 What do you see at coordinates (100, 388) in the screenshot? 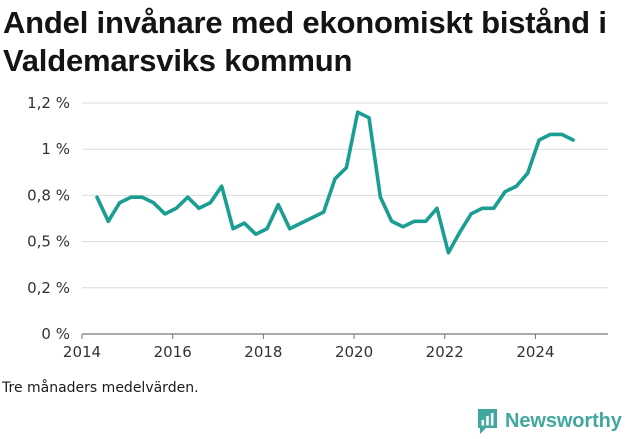
I see `chart-note: Tre månaders medelvärden.` at bounding box center [100, 388].